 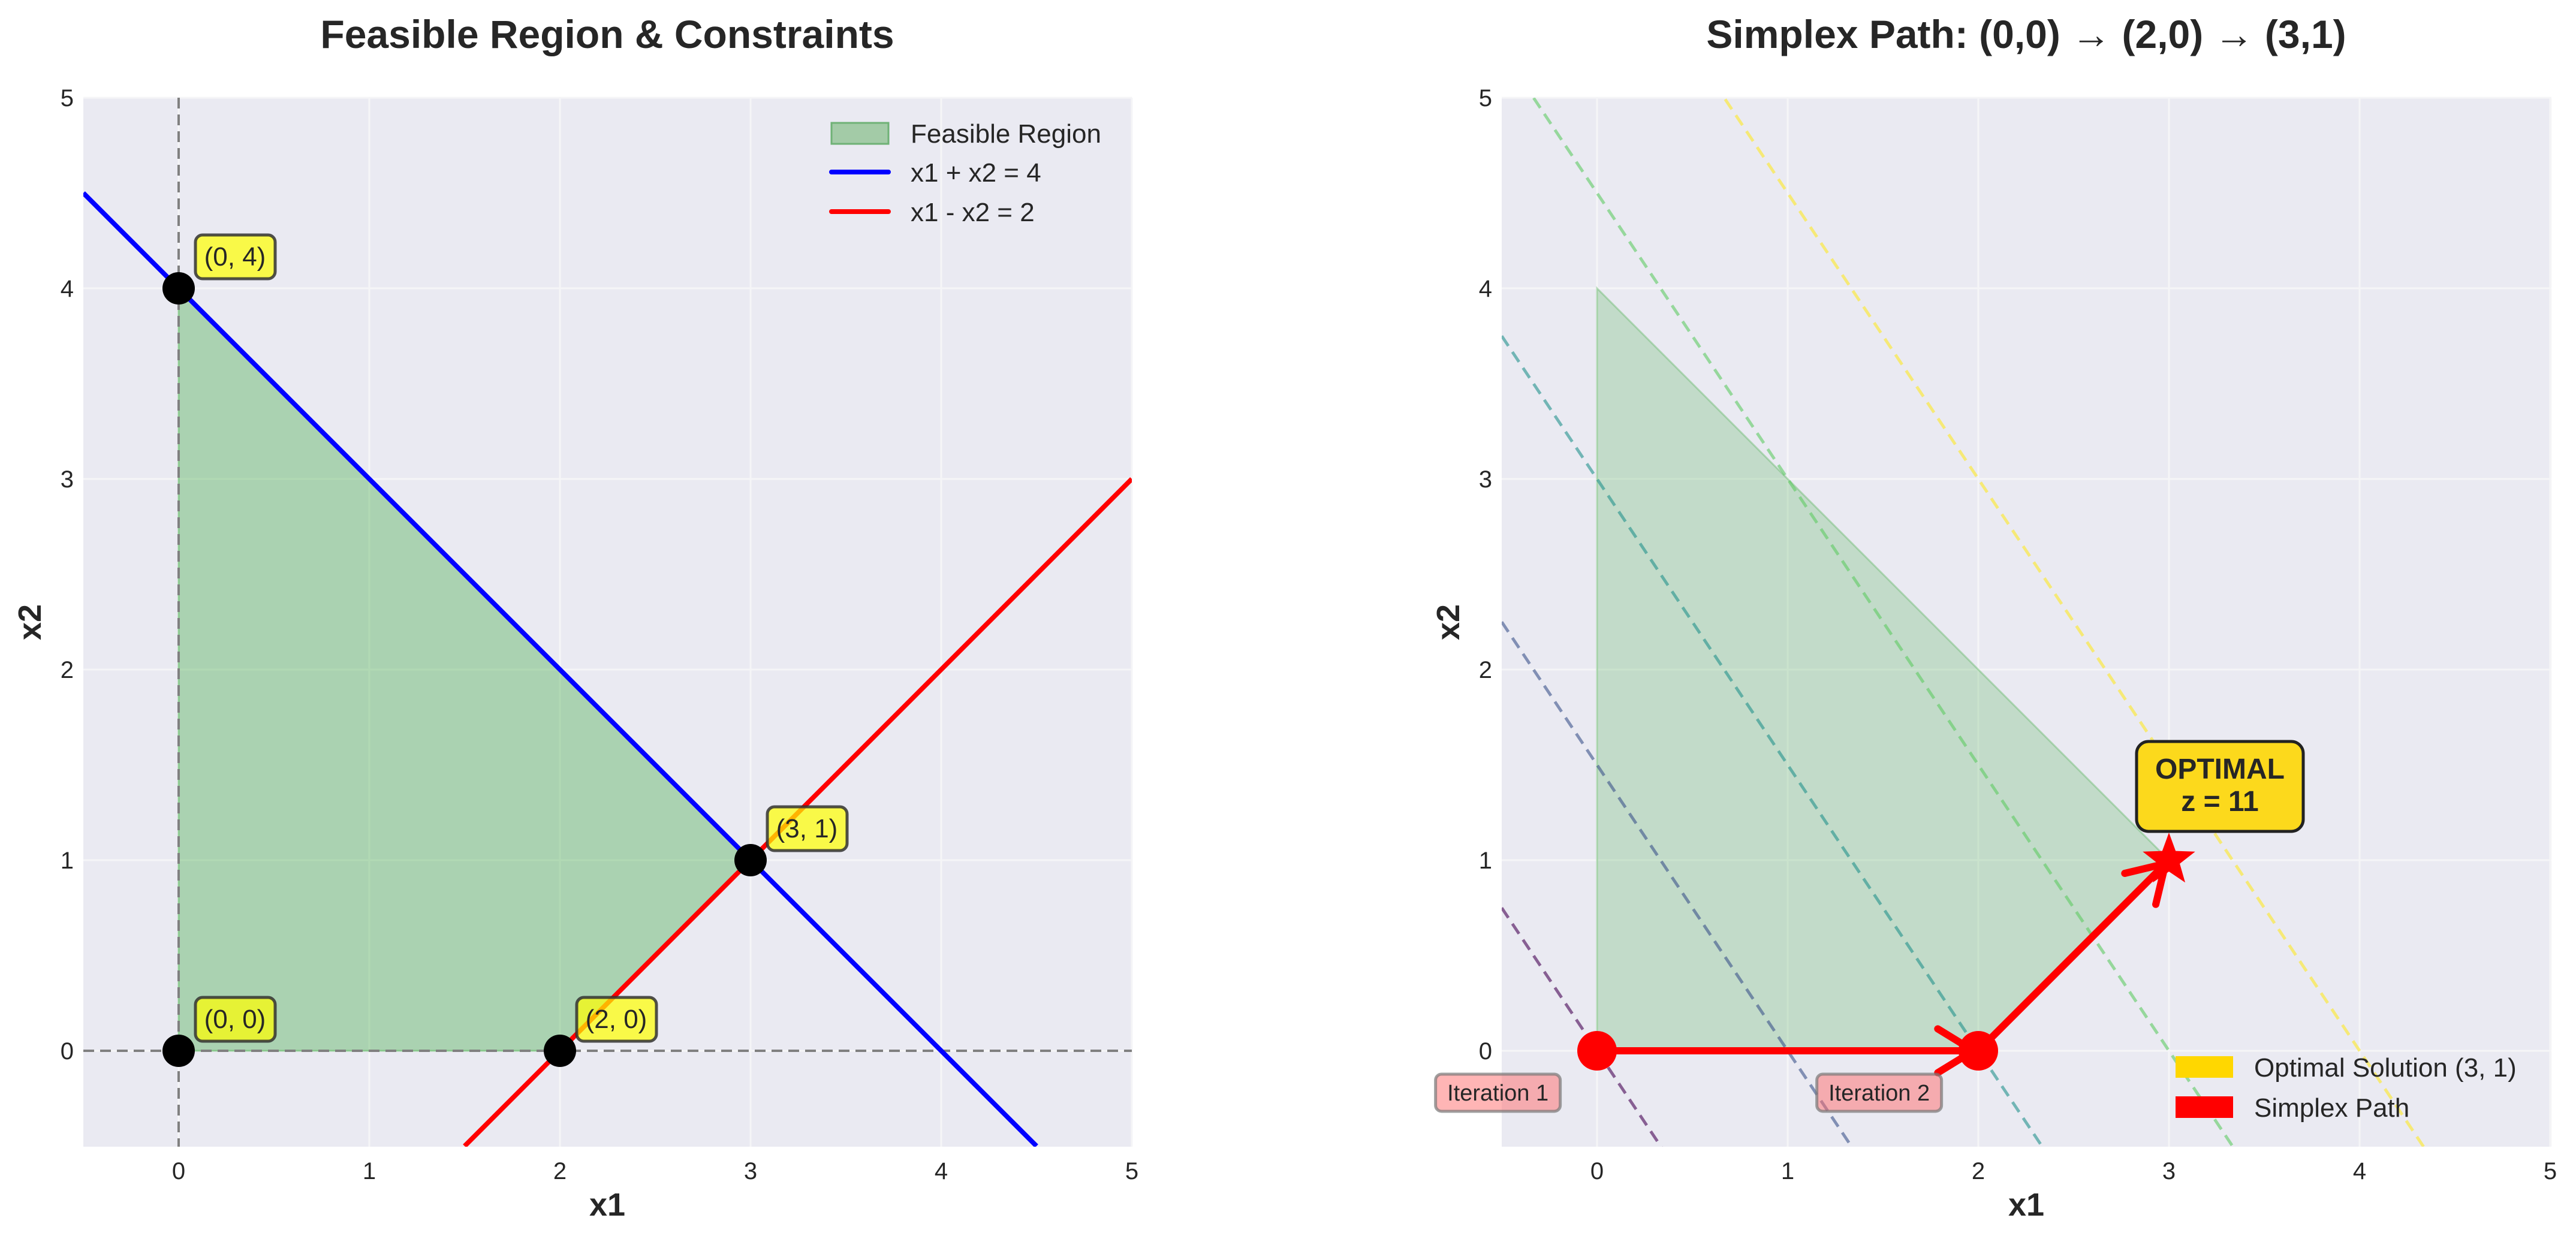 I want to click on svg-text: x1 - x2 = 2, so click(x=973, y=212).